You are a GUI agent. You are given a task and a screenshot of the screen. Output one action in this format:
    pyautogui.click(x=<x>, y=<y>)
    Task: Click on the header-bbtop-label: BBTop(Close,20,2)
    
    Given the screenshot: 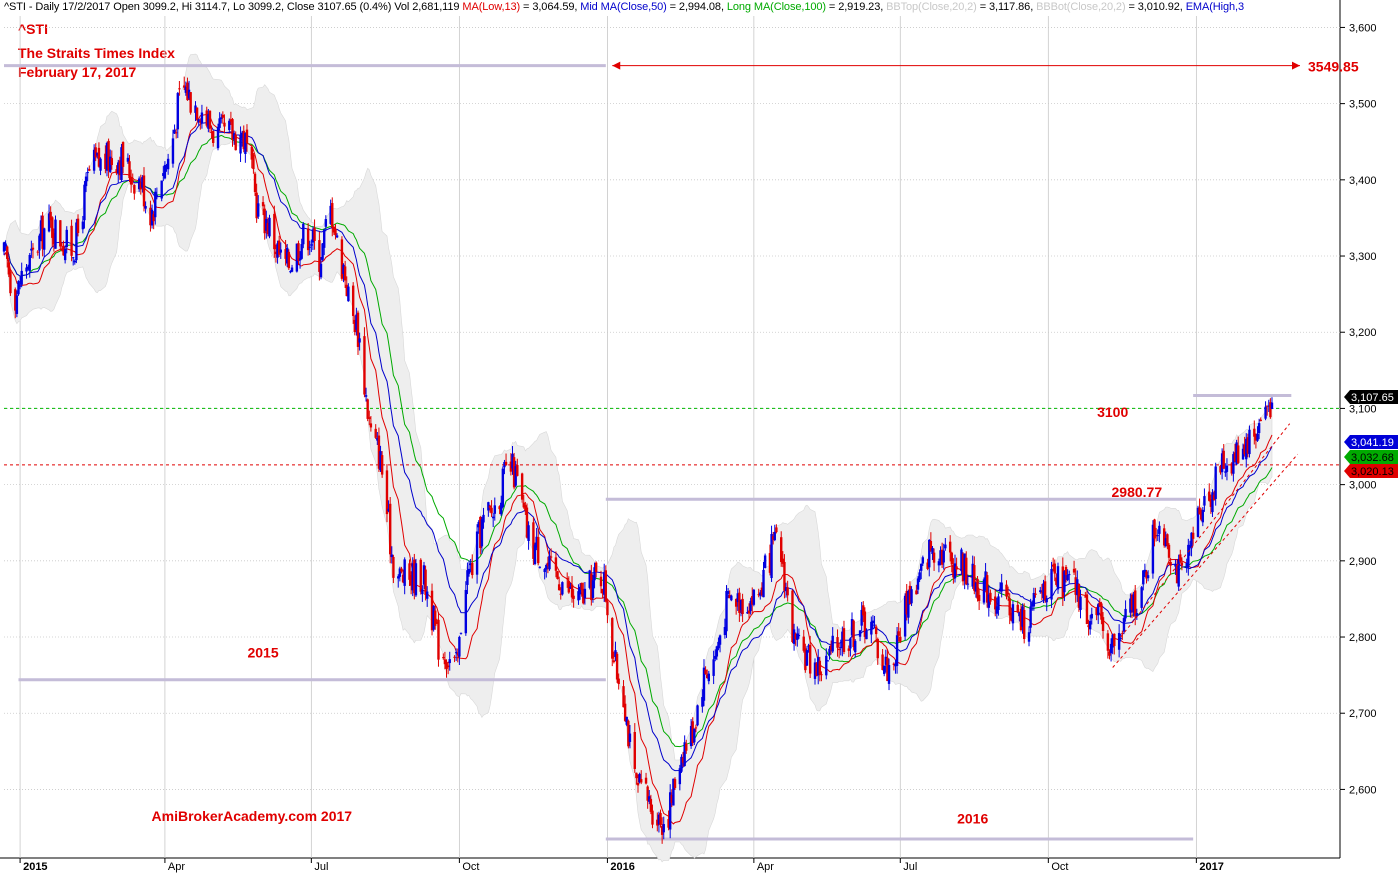 What is the action you would take?
    pyautogui.click(x=931, y=7)
    